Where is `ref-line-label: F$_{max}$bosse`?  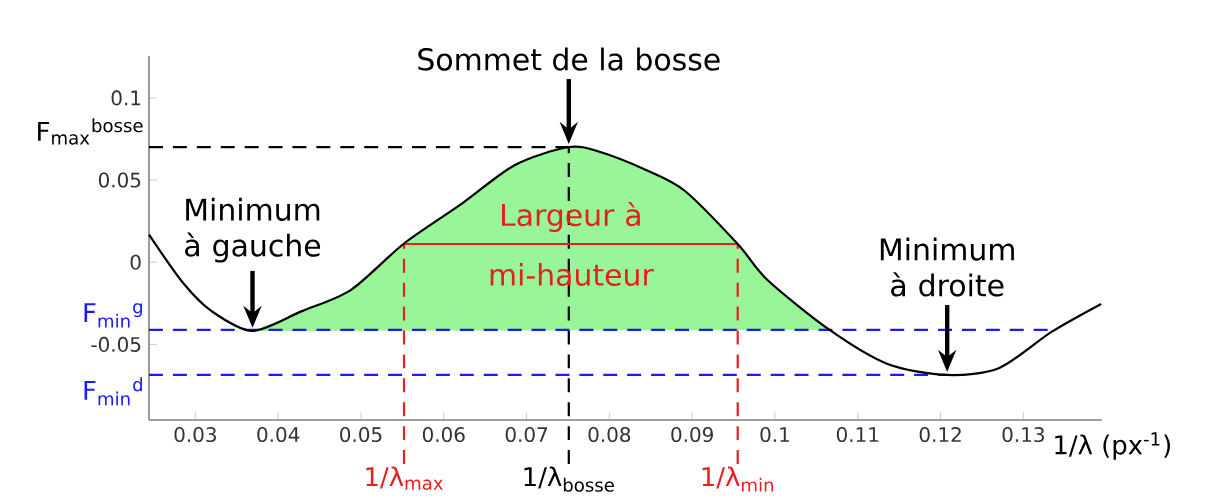 ref-line-label: F$_{max}$bosse is located at coordinates (90, 131).